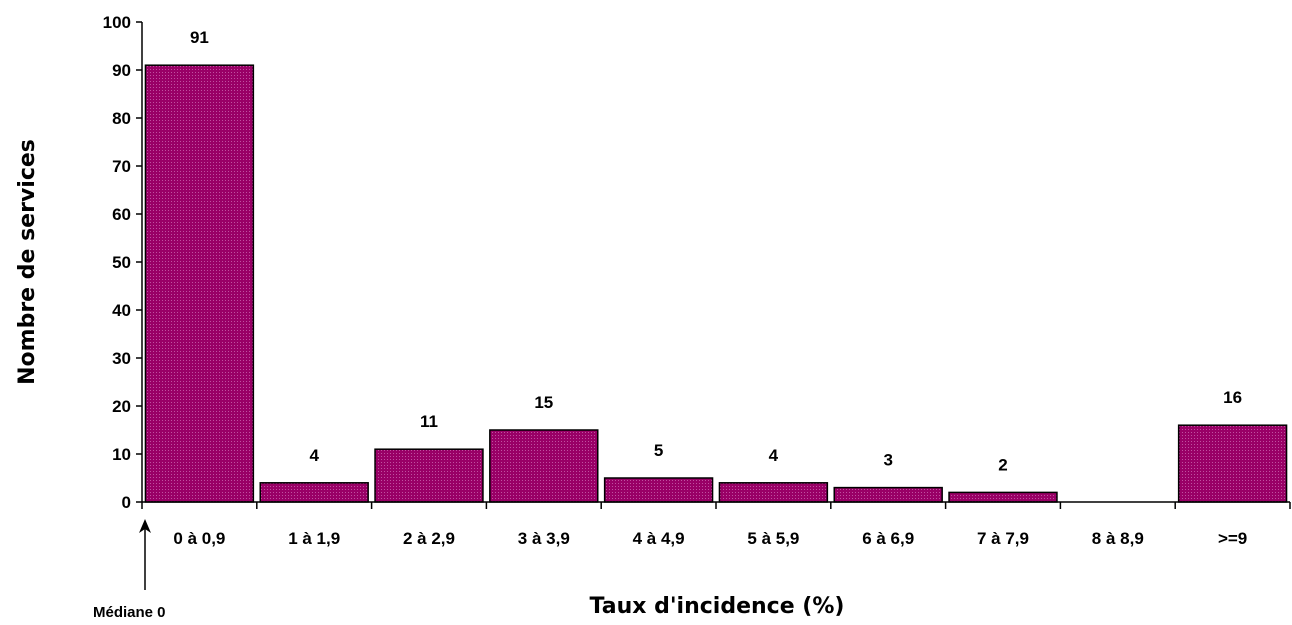 This screenshot has height=625, width=1292. What do you see at coordinates (121, 310) in the screenshot?
I see `y-tick-label: 40` at bounding box center [121, 310].